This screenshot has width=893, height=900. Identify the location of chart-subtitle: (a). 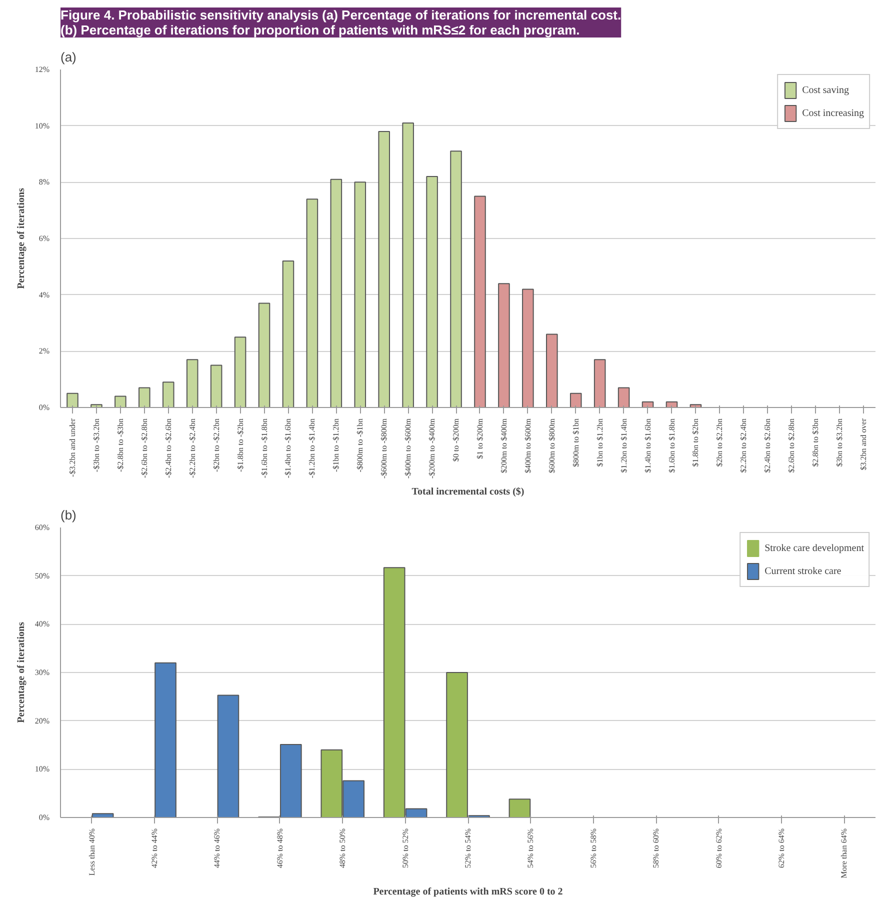
(68, 57).